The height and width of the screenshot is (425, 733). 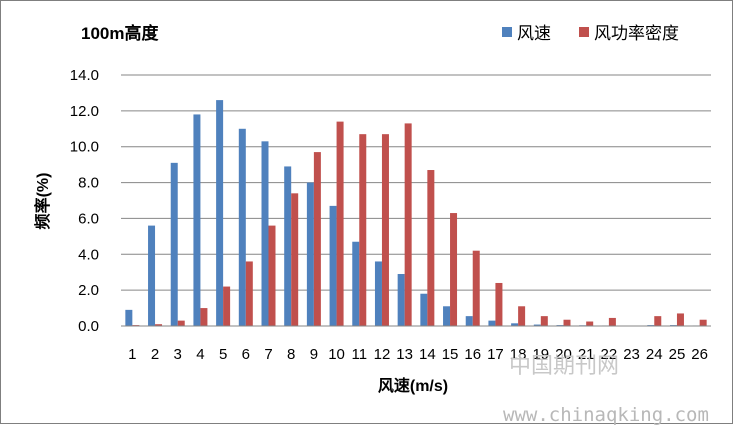 I want to click on legend: 风速 风功率密度, so click(x=590, y=33).